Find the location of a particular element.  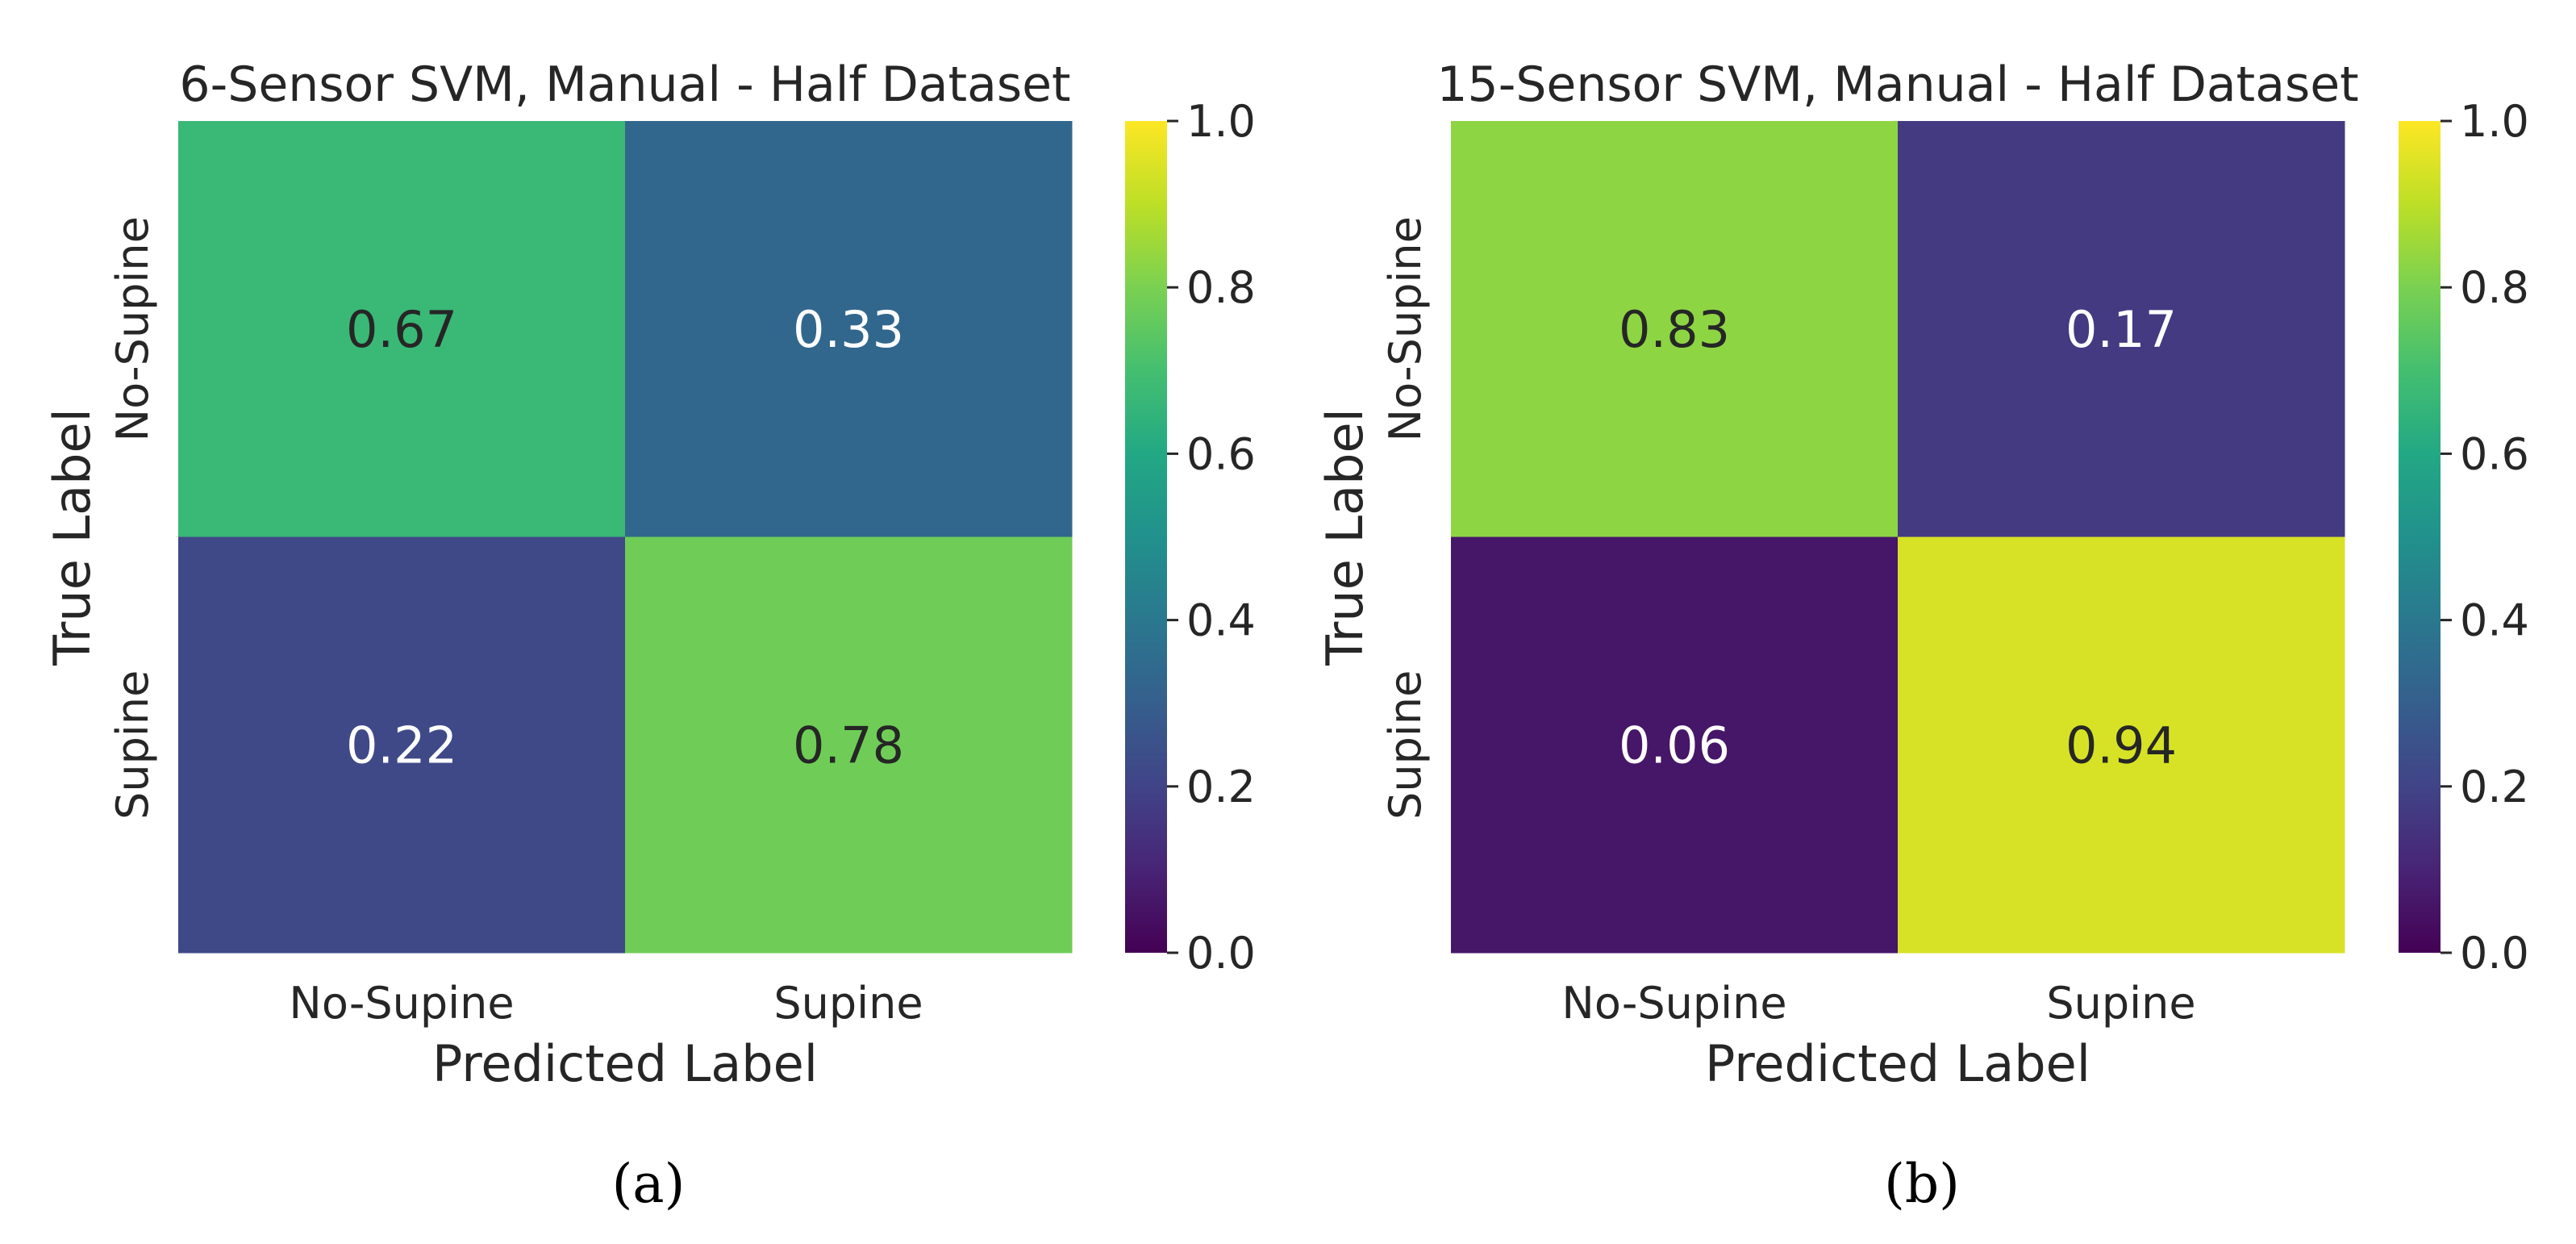

cell-value-label: 0.06 is located at coordinates (1674, 745).